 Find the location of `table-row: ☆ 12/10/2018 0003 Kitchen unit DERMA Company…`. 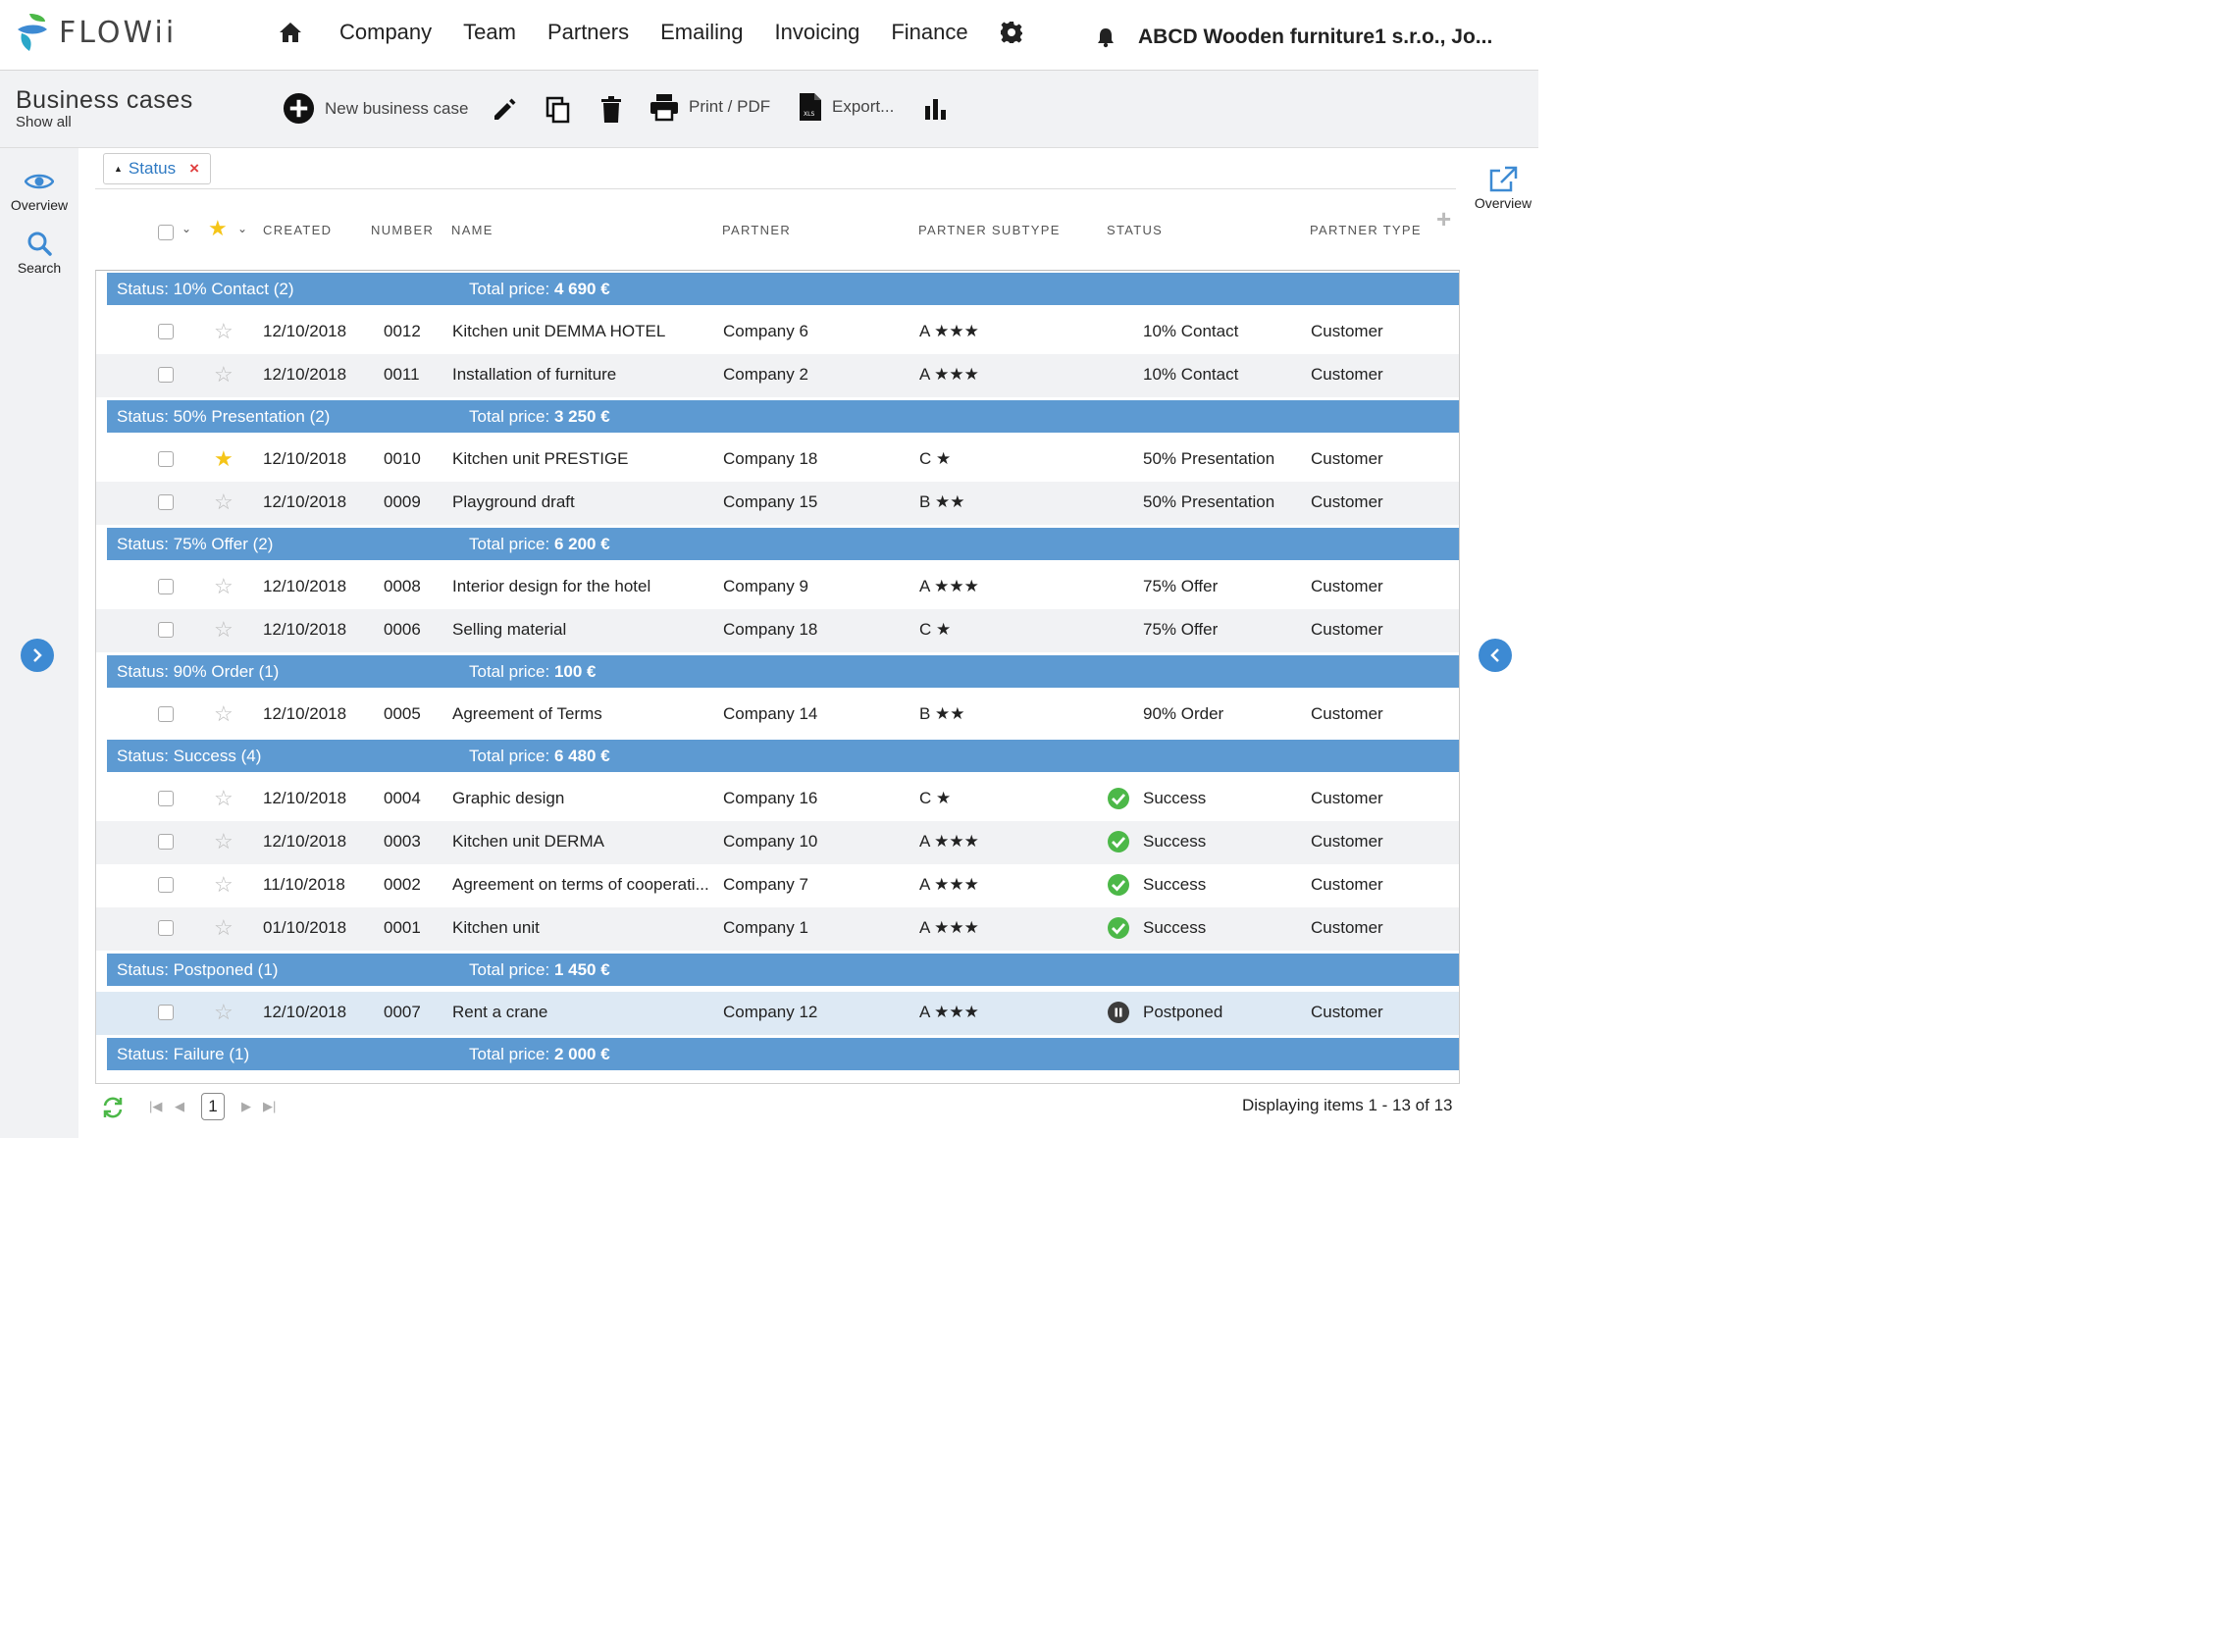

table-row: ☆ 12/10/2018 0003 Kitchen unit DERMA Company… is located at coordinates (777, 842).